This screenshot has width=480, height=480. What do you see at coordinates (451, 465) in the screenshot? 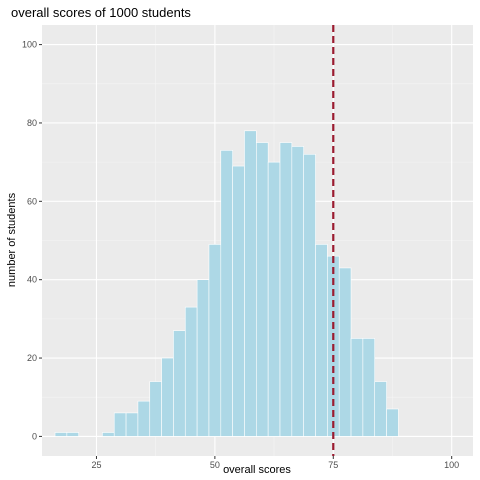
I see `x-tick-label: 100` at bounding box center [451, 465].